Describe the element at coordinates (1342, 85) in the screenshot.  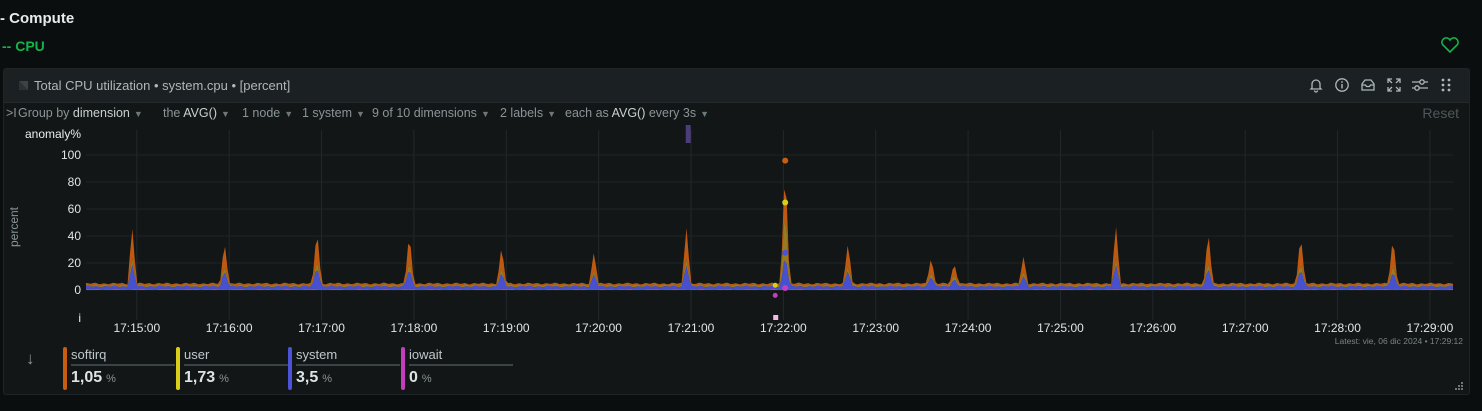
I see `info-icon` at that location.